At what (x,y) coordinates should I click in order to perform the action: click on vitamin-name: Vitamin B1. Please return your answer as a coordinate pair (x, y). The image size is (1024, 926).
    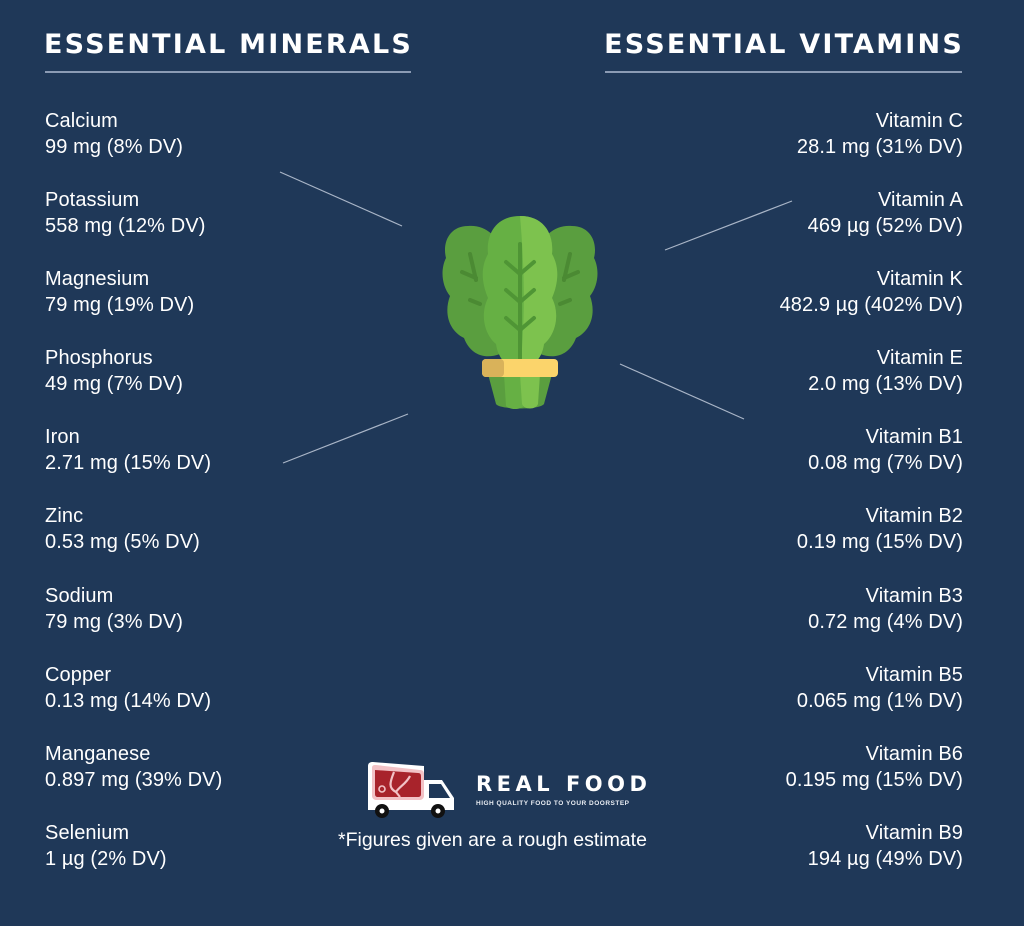
    Looking at the image, I should click on (914, 437).